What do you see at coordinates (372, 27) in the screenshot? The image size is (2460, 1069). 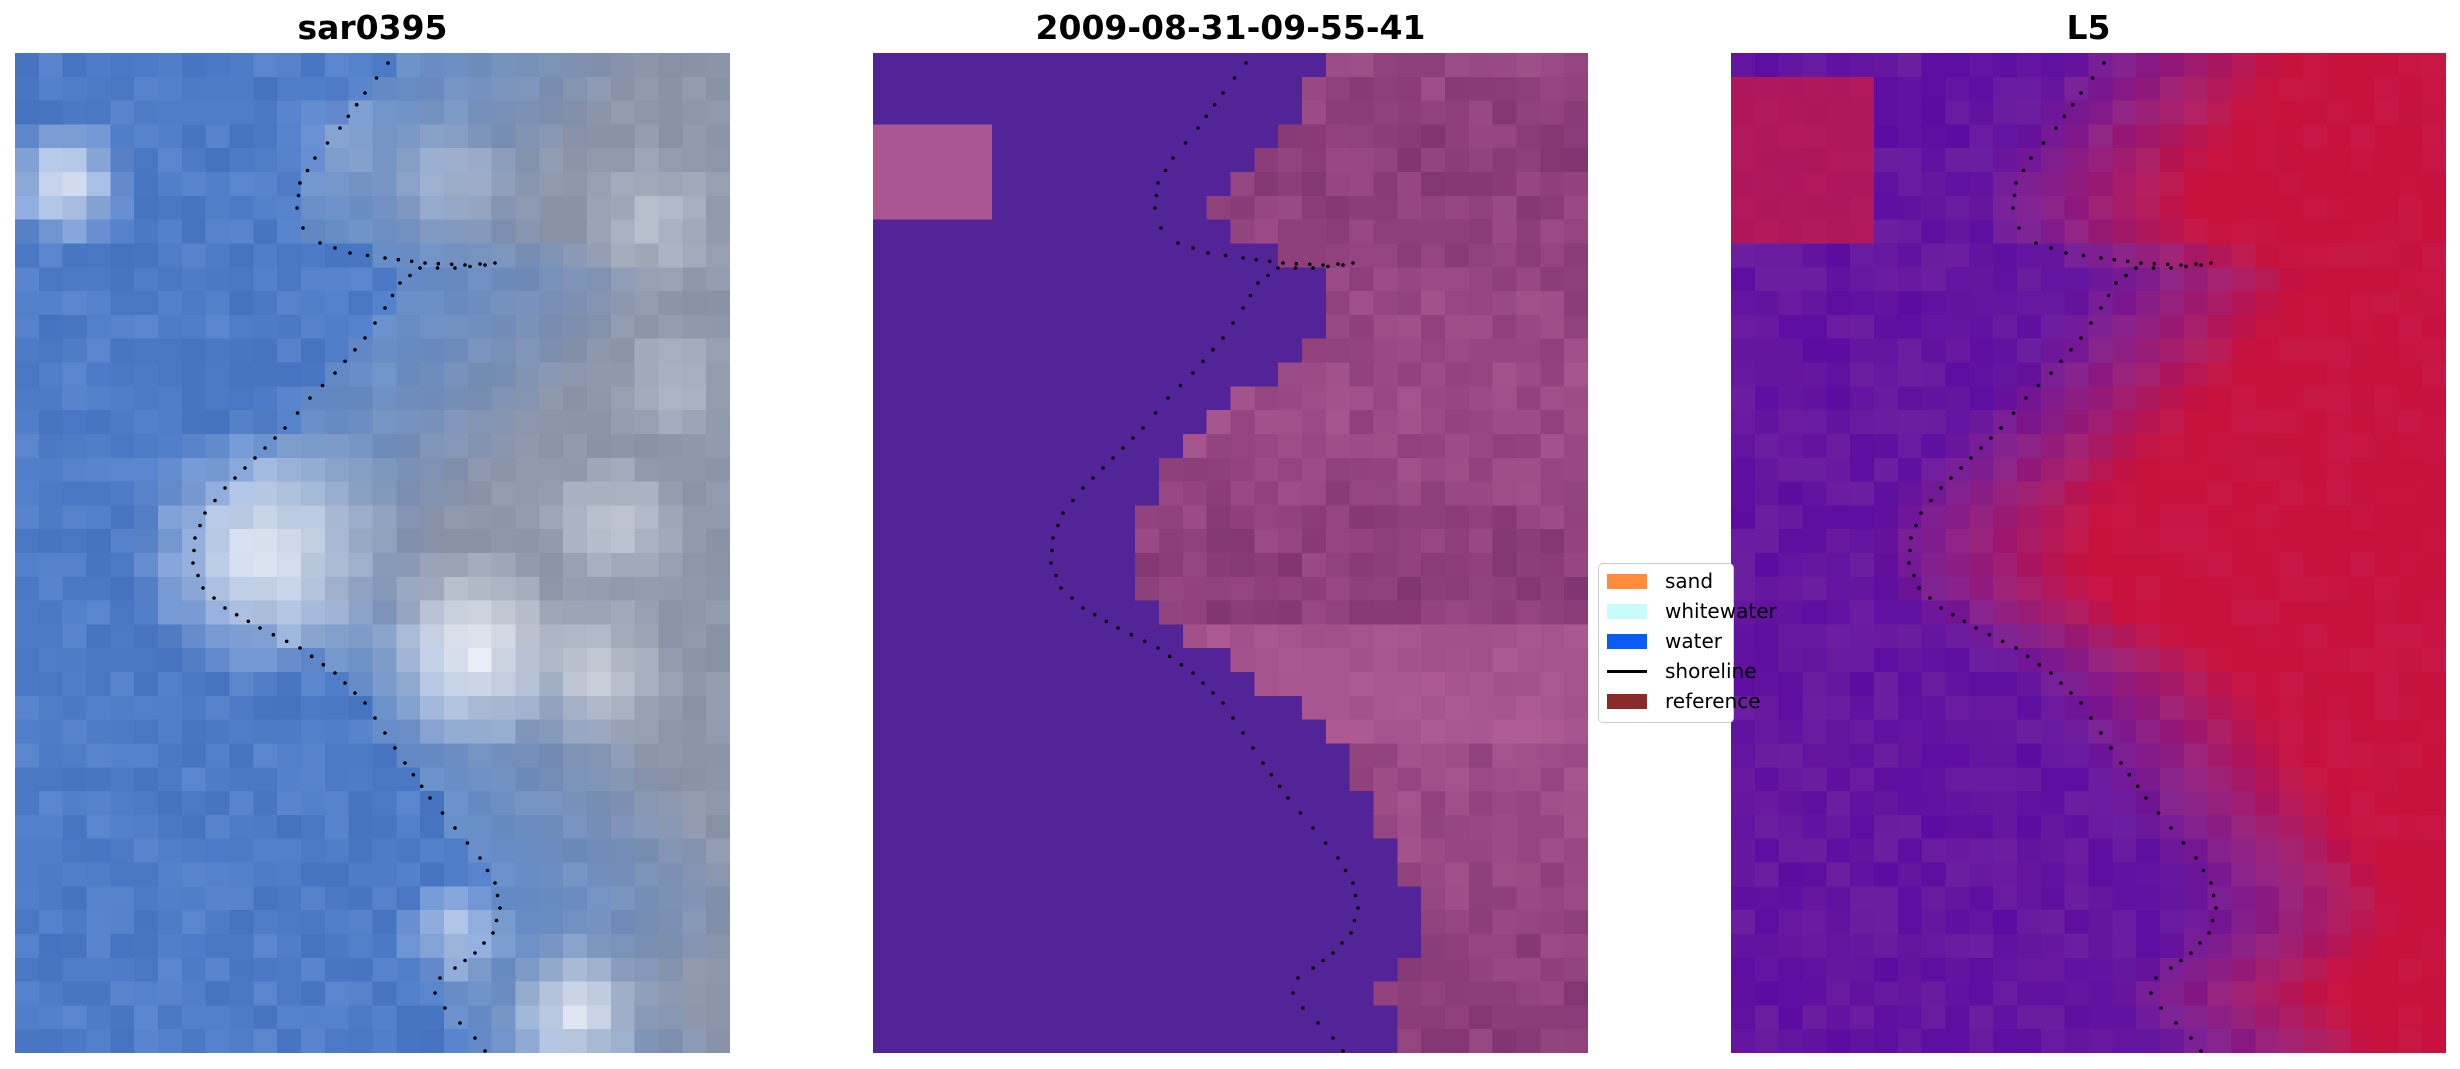 I see `panel-title-1: sar0395` at bounding box center [372, 27].